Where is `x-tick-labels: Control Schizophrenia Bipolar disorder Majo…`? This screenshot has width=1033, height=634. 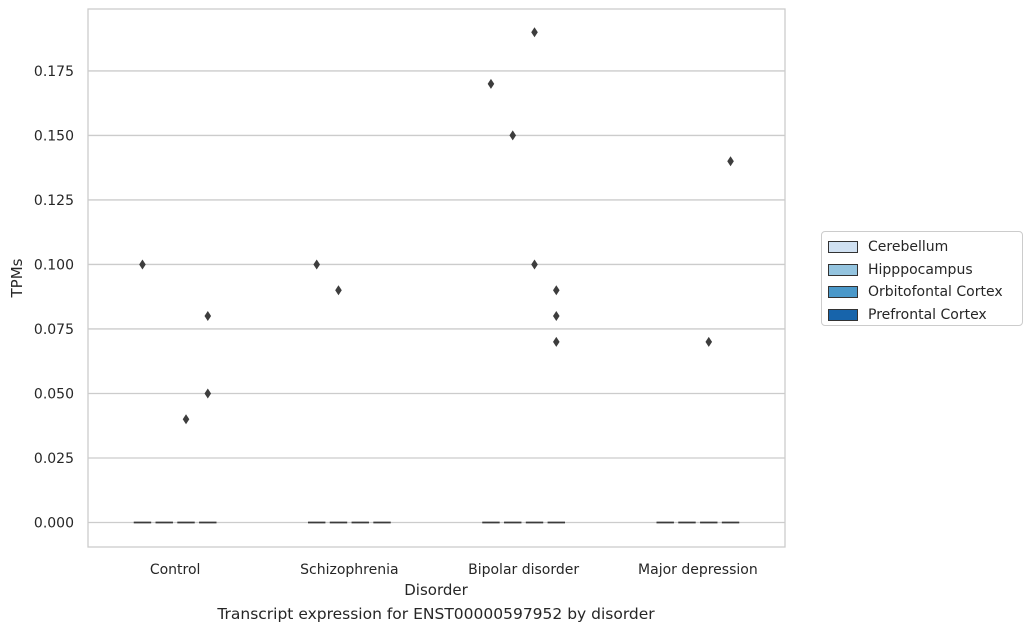 x-tick-labels: Control Schizophrenia Bipolar disorder Majo… is located at coordinates (454, 570).